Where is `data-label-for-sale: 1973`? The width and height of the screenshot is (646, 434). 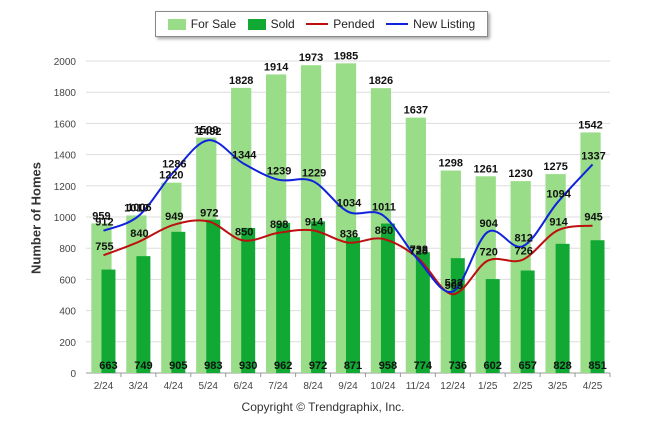
data-label-for-sale: 1973 is located at coordinates (311, 58).